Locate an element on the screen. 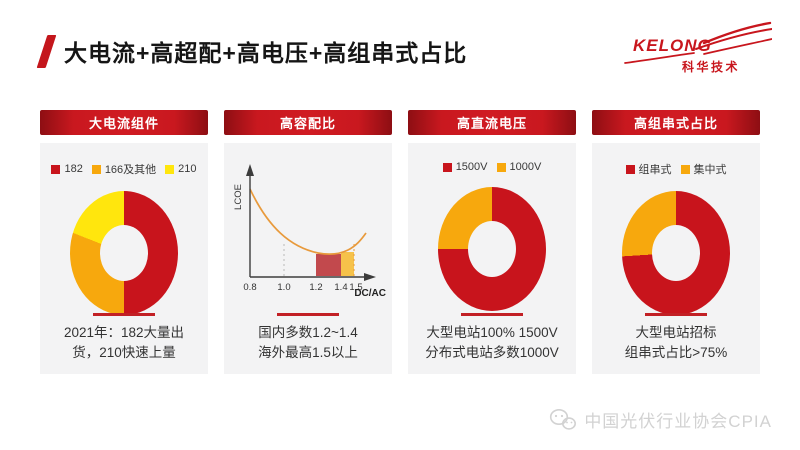  legend-item: 166及其他 is located at coordinates (124, 169).